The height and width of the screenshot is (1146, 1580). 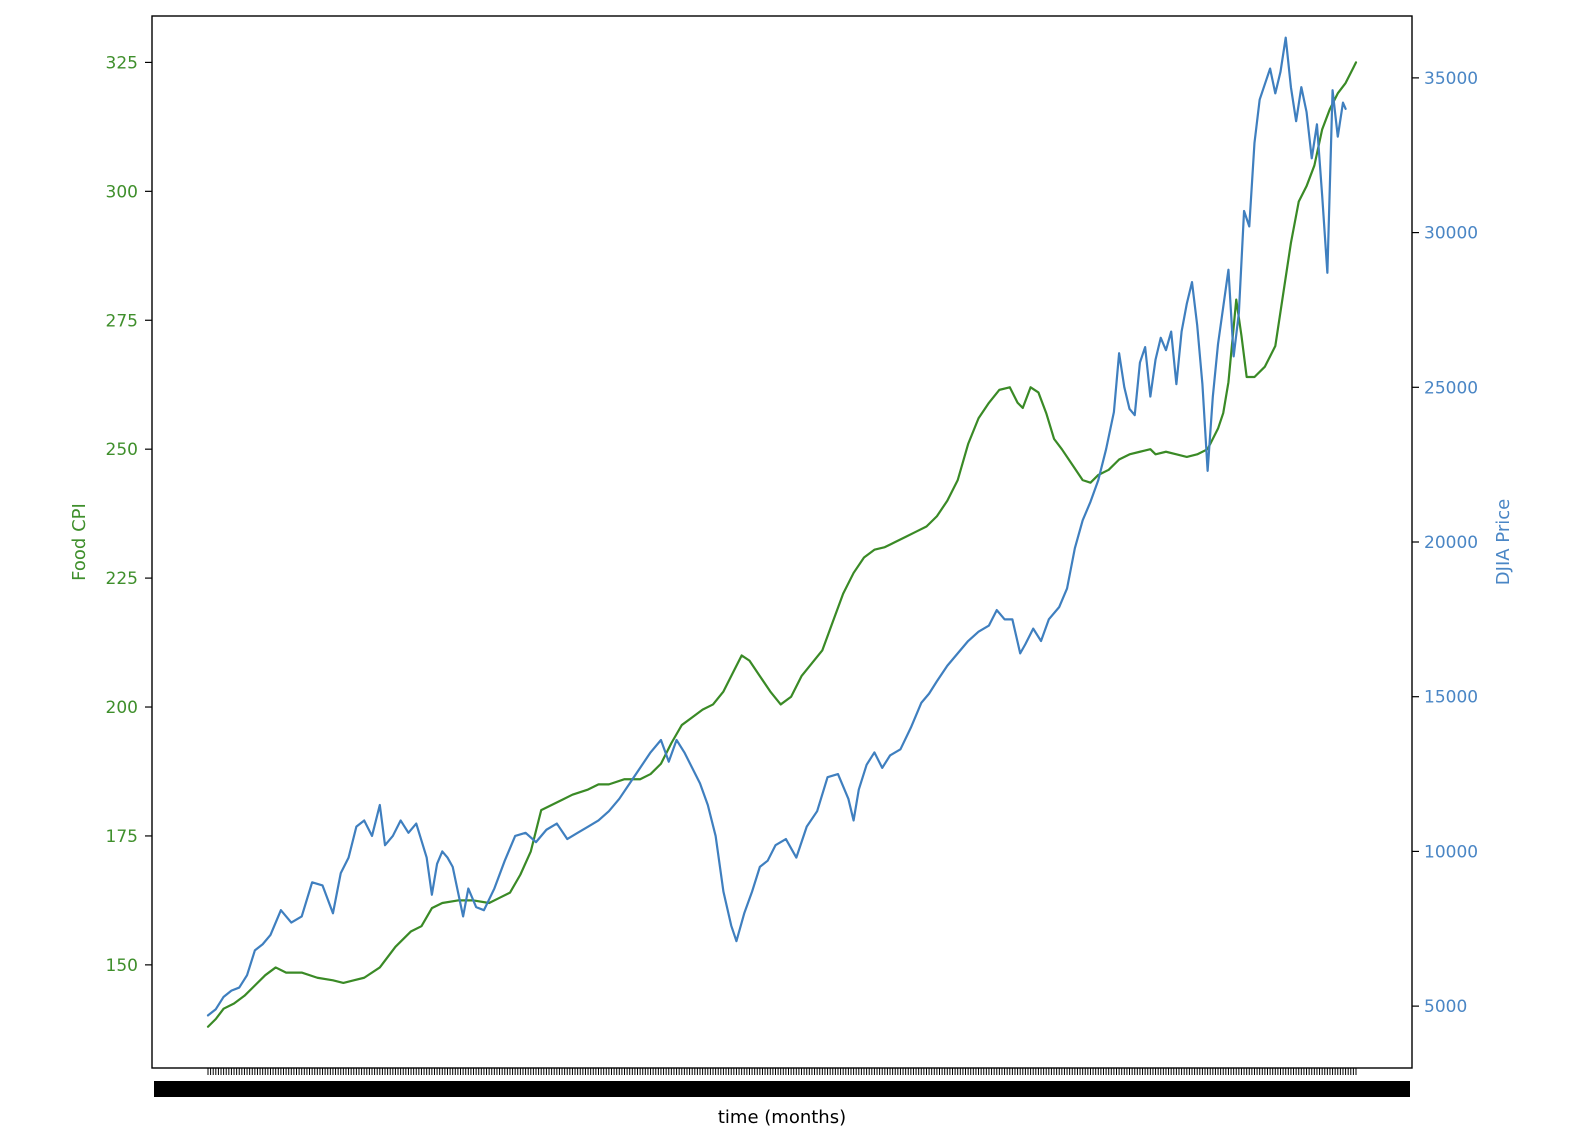 What do you see at coordinates (1445, 1007) in the screenshot?
I see `right-tick-label: 5000` at bounding box center [1445, 1007].